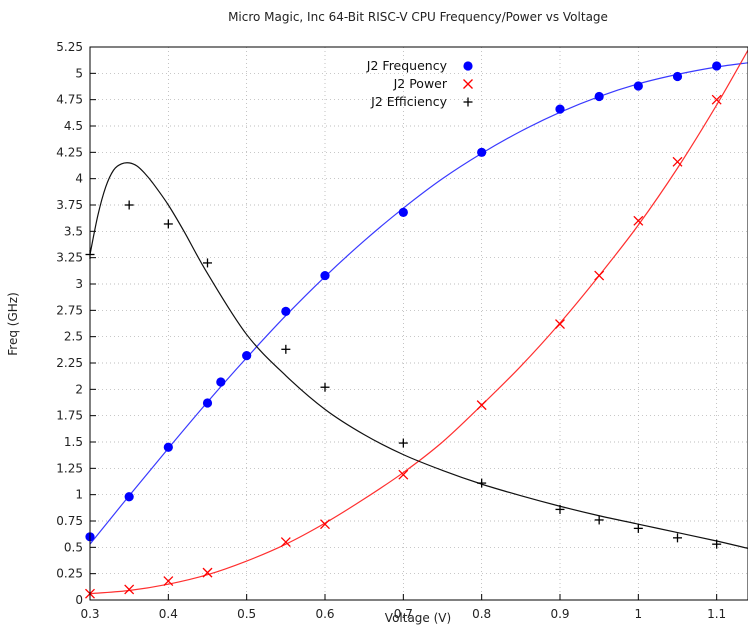 The height and width of the screenshot is (627, 748). What do you see at coordinates (481, 614) in the screenshot?
I see `x-tick-label: 0.8` at bounding box center [481, 614].